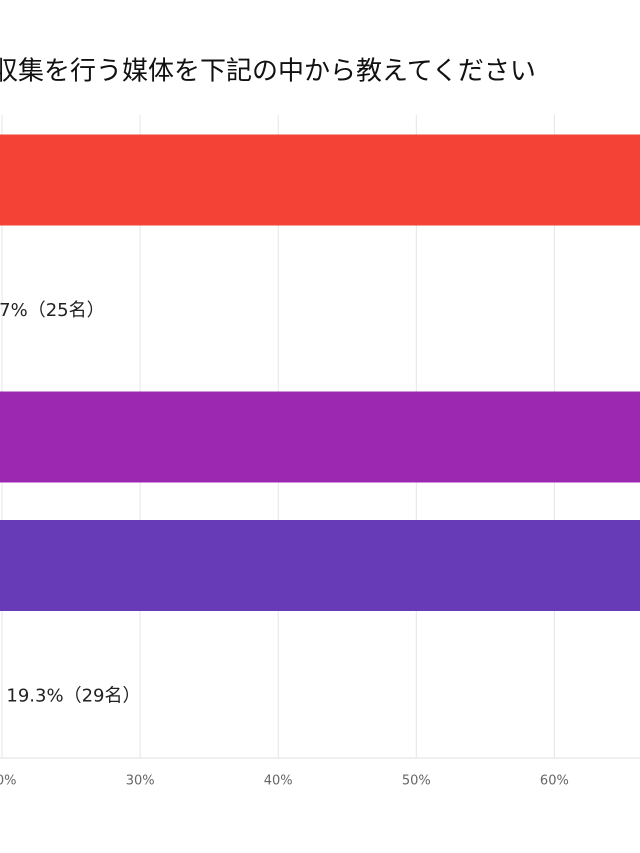 The image size is (640, 853). I want to click on x-tick-label: 20%, so click(8, 781).